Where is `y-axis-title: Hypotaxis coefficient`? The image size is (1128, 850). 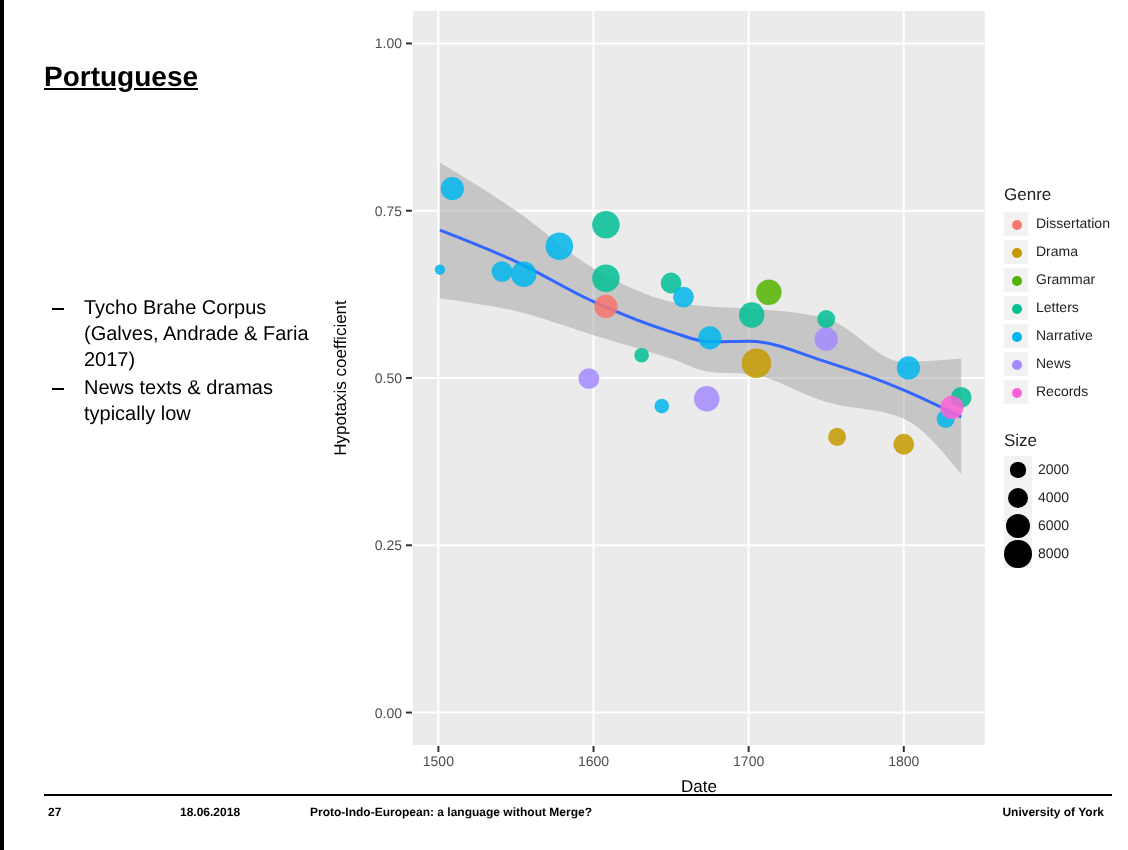 y-axis-title: Hypotaxis coefficient is located at coordinates (340, 377).